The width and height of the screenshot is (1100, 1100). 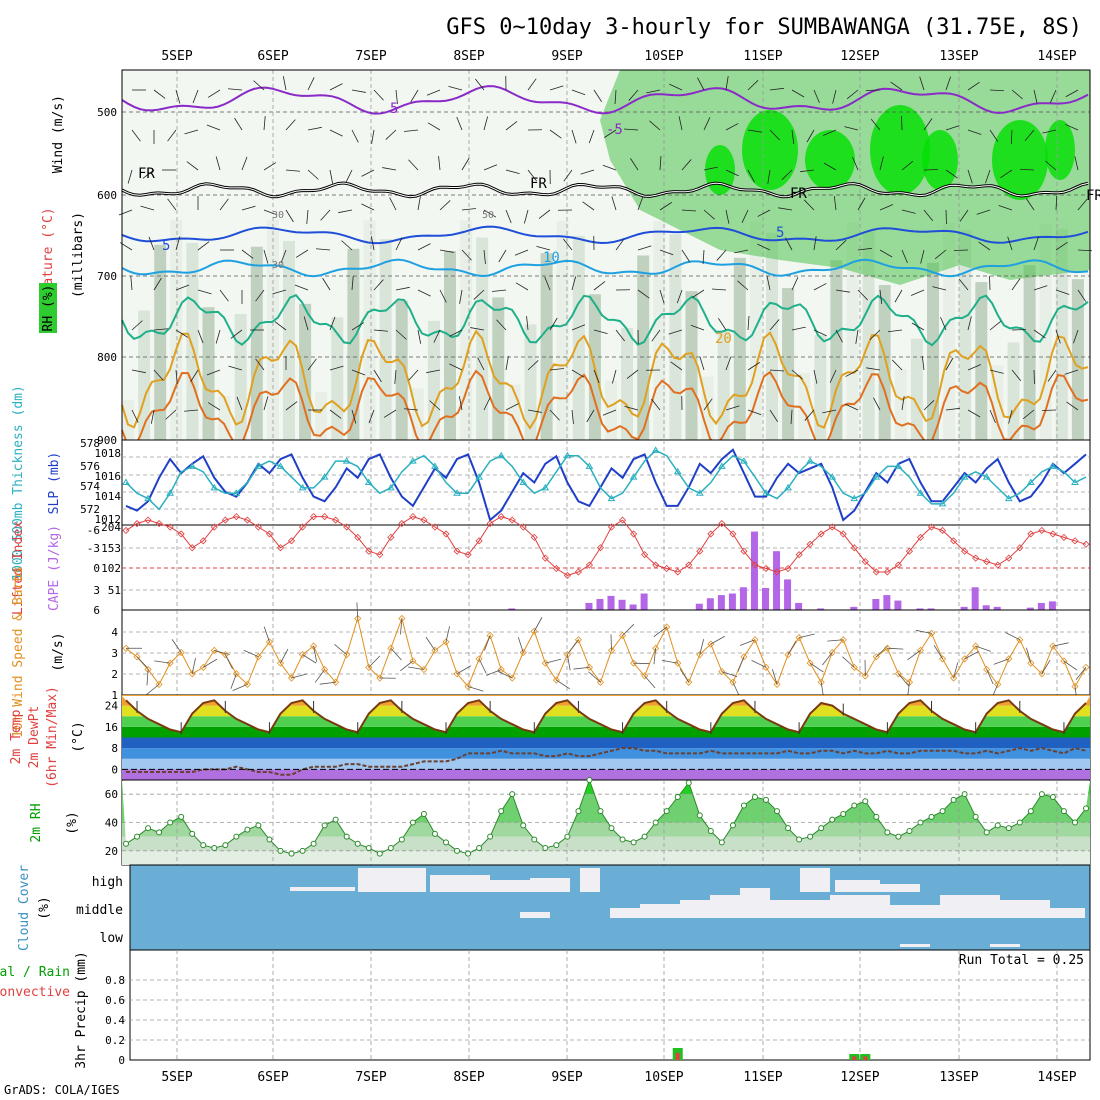 What do you see at coordinates (1056, 1077) in the screenshot?
I see `bottom-date-9: 14SEP` at bounding box center [1056, 1077].